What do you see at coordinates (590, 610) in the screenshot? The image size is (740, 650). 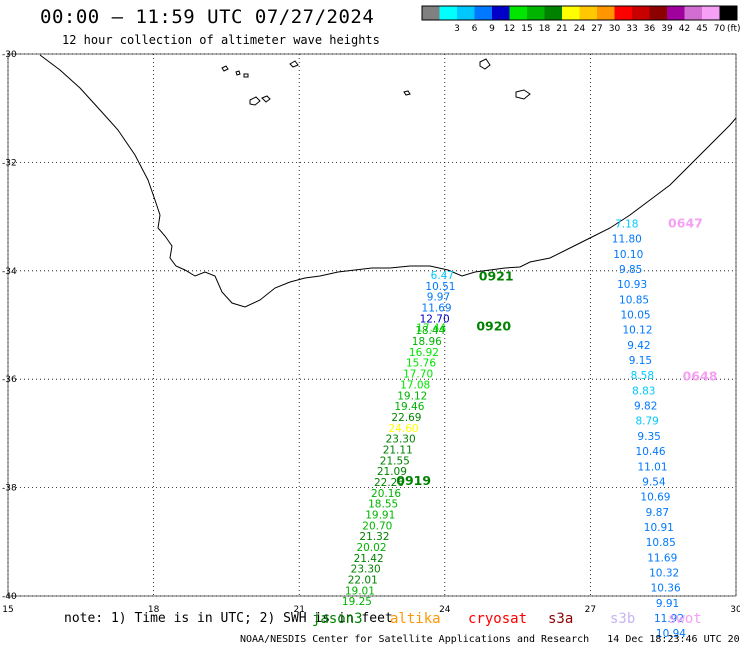 I see `lon-tick-label: 27` at bounding box center [590, 610].